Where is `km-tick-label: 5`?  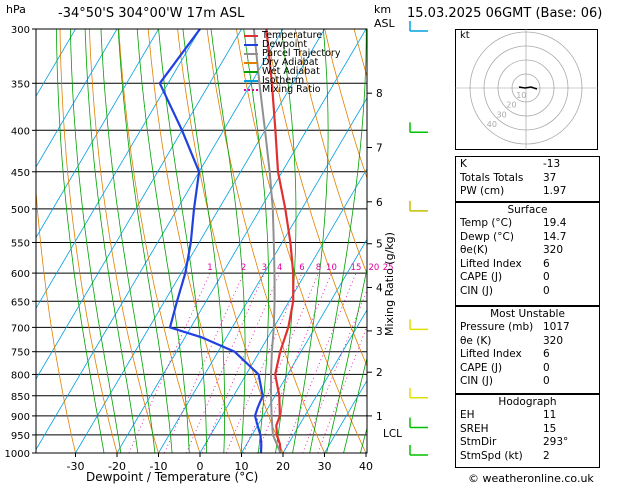
km-tick-label: 5 is located at coordinates (379, 245).